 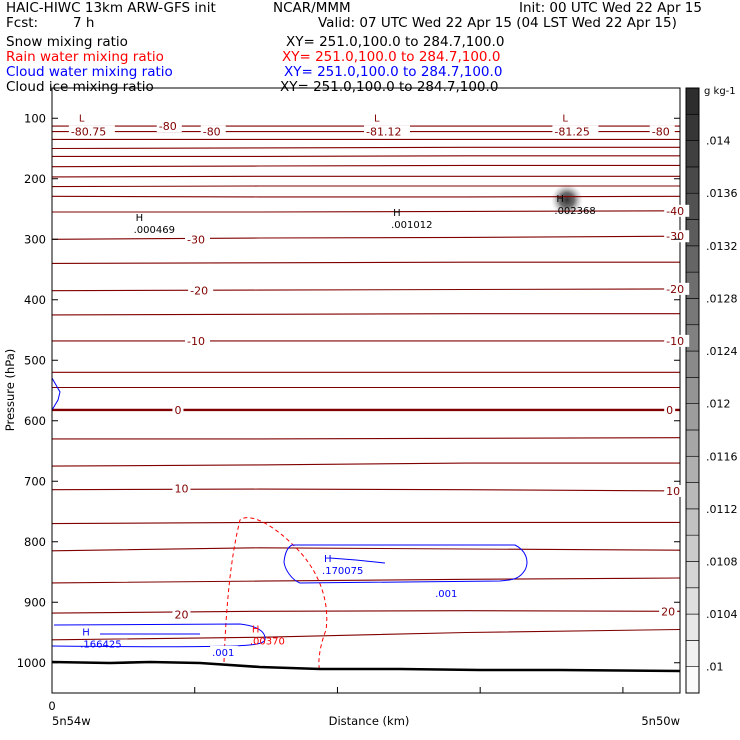 I want to click on y-tick-label: 100, so click(x=35, y=118).